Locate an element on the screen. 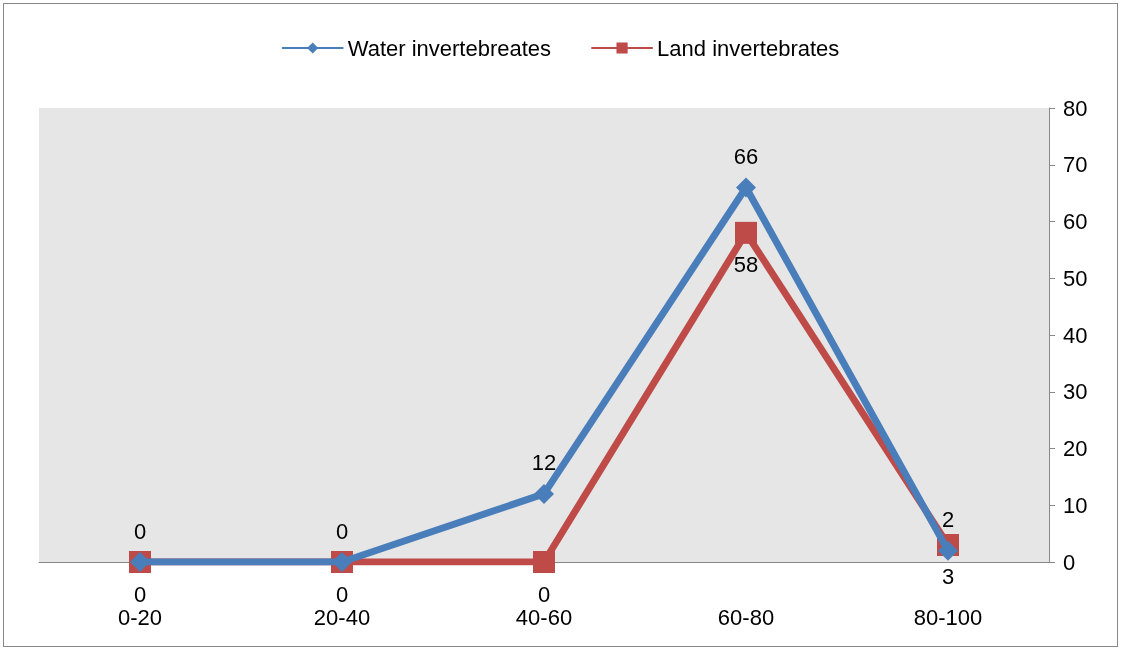  x-tick-label: 60-80 is located at coordinates (746, 617).